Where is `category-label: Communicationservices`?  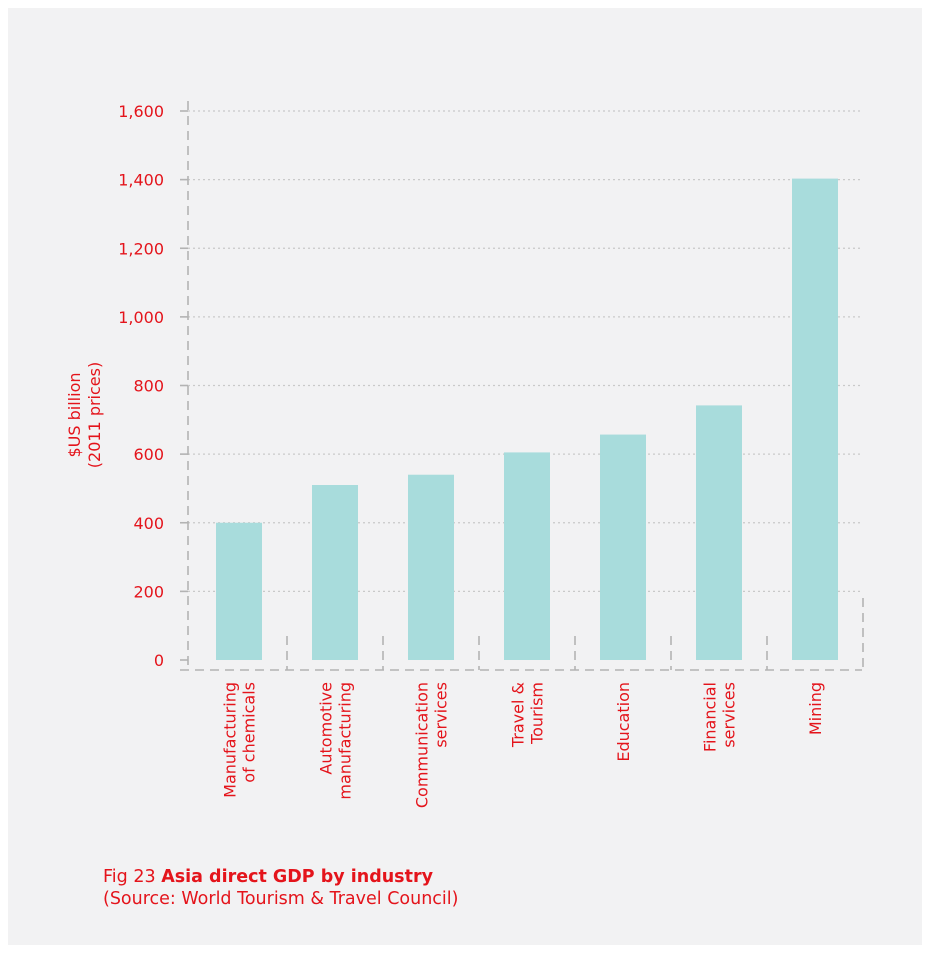 category-label: Communicationservices is located at coordinates (432, 745).